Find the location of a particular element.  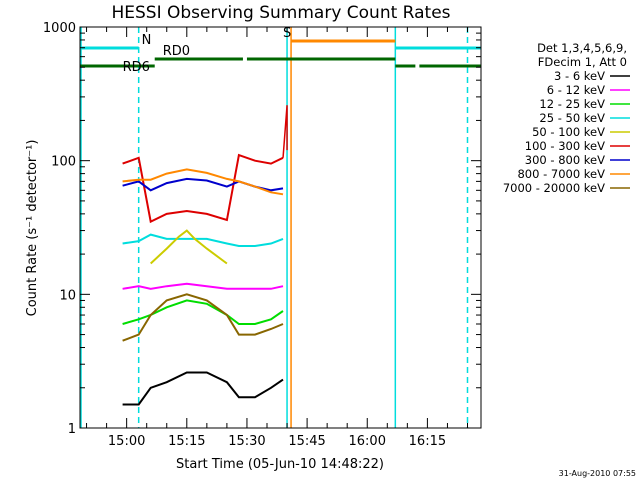

legend-label: 300 - 800 keV is located at coordinates (565, 160).